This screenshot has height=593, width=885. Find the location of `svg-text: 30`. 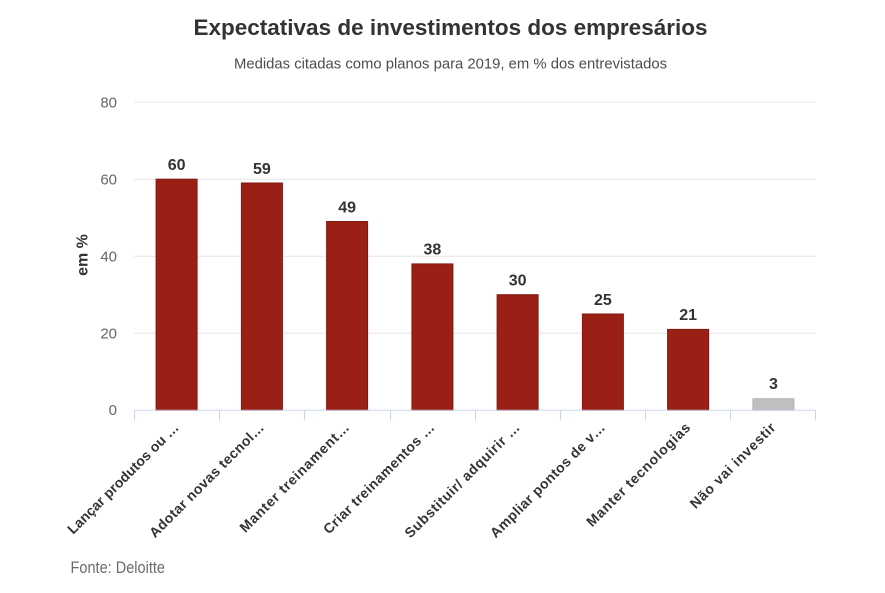

svg-text: 30 is located at coordinates (518, 281).